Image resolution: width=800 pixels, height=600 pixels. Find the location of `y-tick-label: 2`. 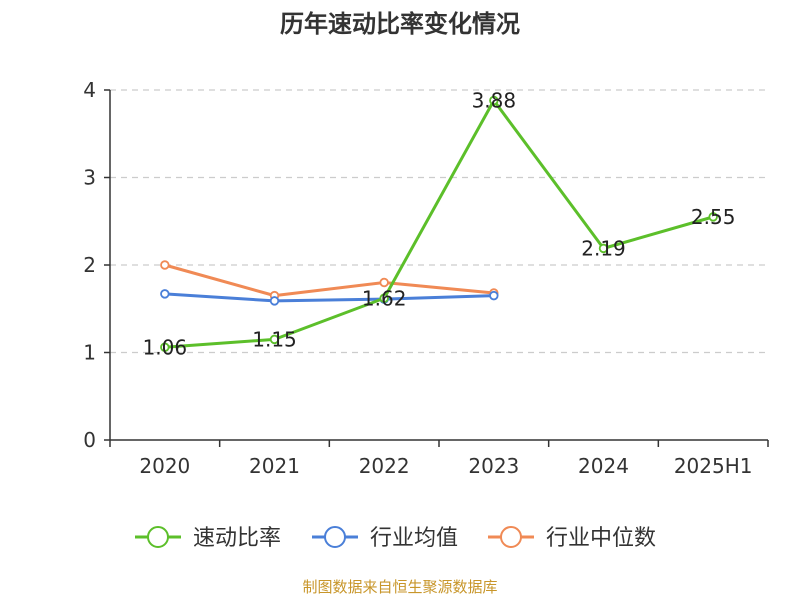

y-tick-label: 2 is located at coordinates (89, 265).